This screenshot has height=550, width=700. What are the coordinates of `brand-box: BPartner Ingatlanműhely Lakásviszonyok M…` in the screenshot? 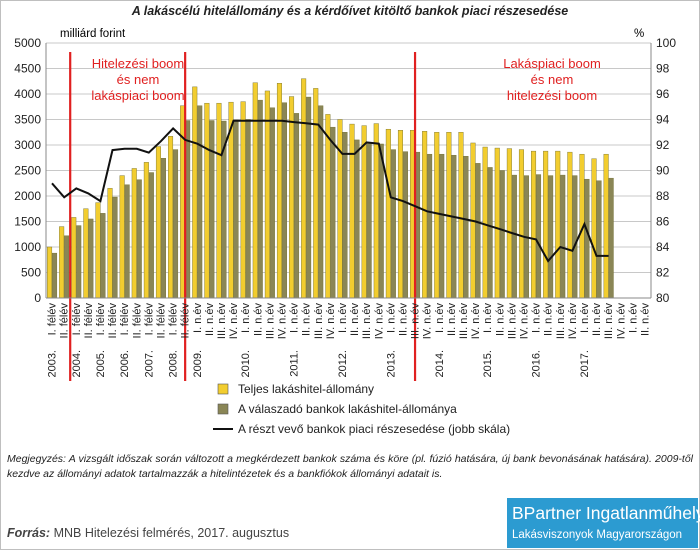 It's located at (603, 523).